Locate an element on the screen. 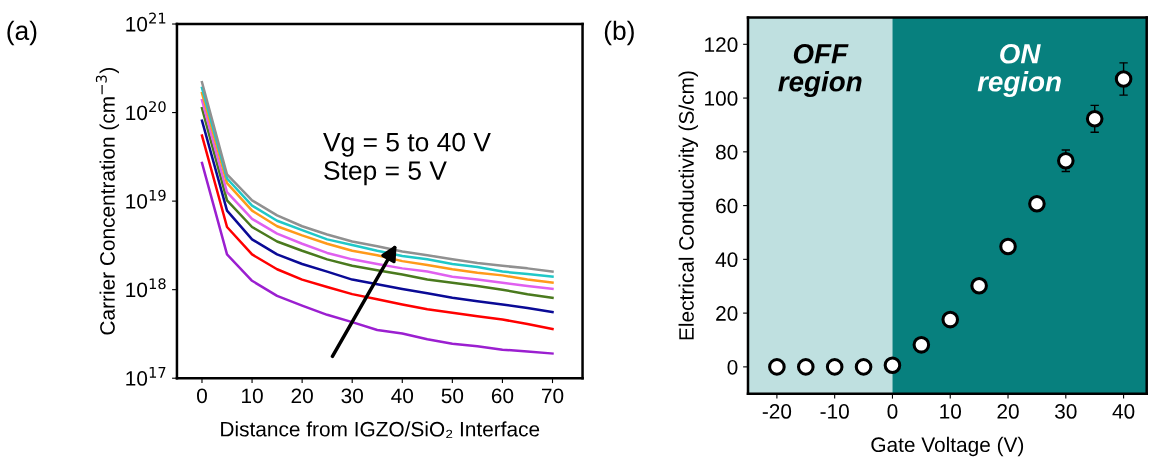 The height and width of the screenshot is (471, 1149). y-tick-label: 0 is located at coordinates (732, 367).